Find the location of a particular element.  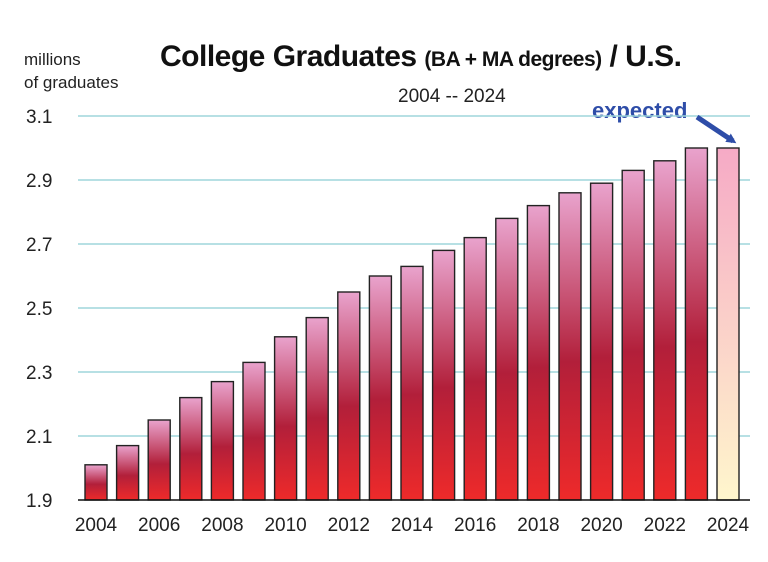

y-axis-label-line1: millions is located at coordinates (52, 59).